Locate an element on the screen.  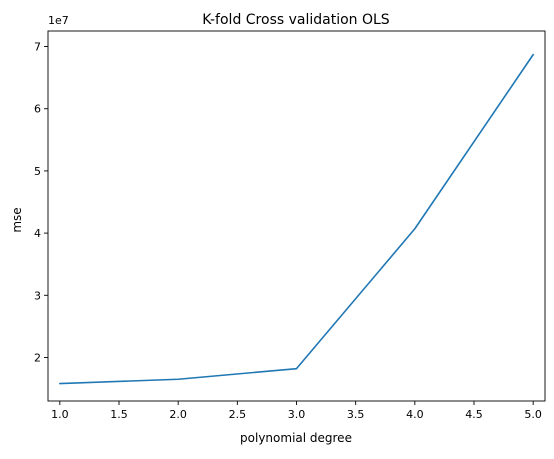
y-axis-label: mse is located at coordinates (17, 219).